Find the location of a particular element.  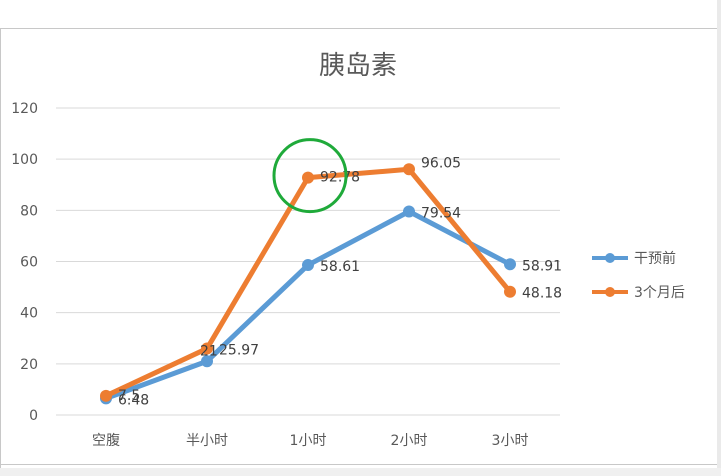

y-tick-label: 80 is located at coordinates (29, 211).